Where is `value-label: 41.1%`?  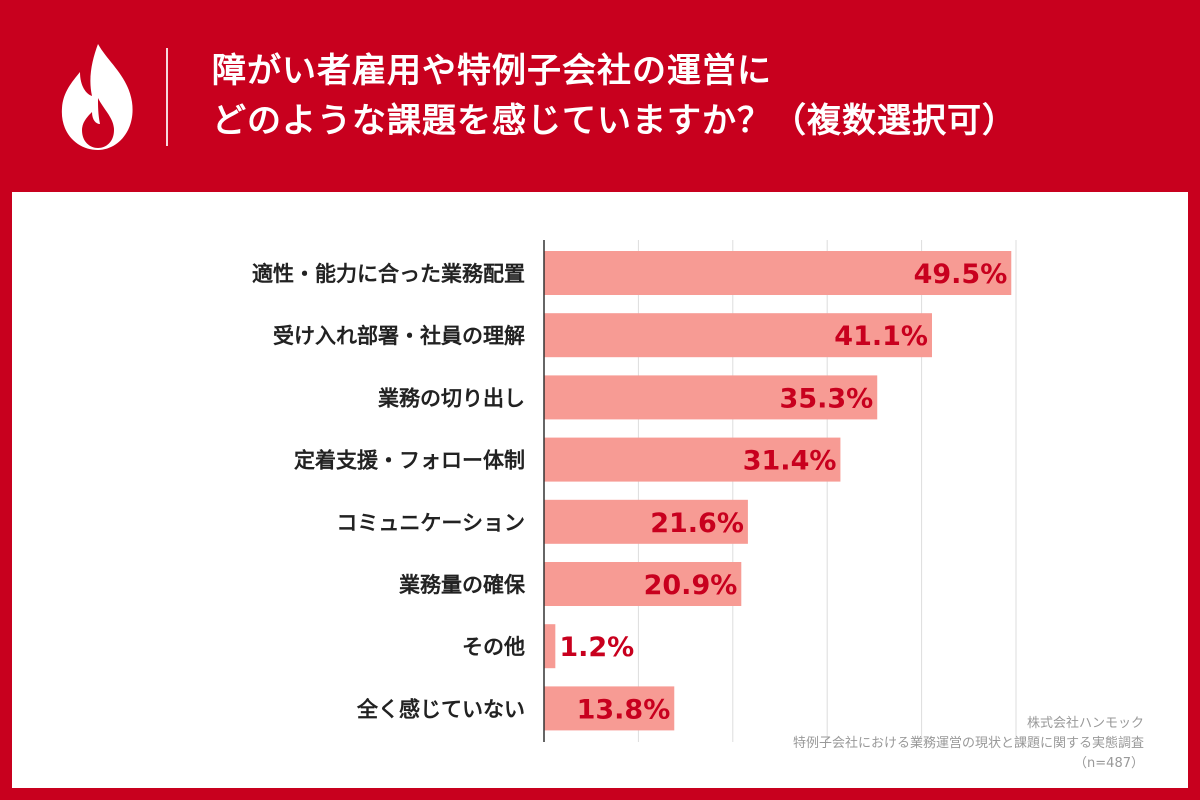 value-label: 41.1% is located at coordinates (881, 336).